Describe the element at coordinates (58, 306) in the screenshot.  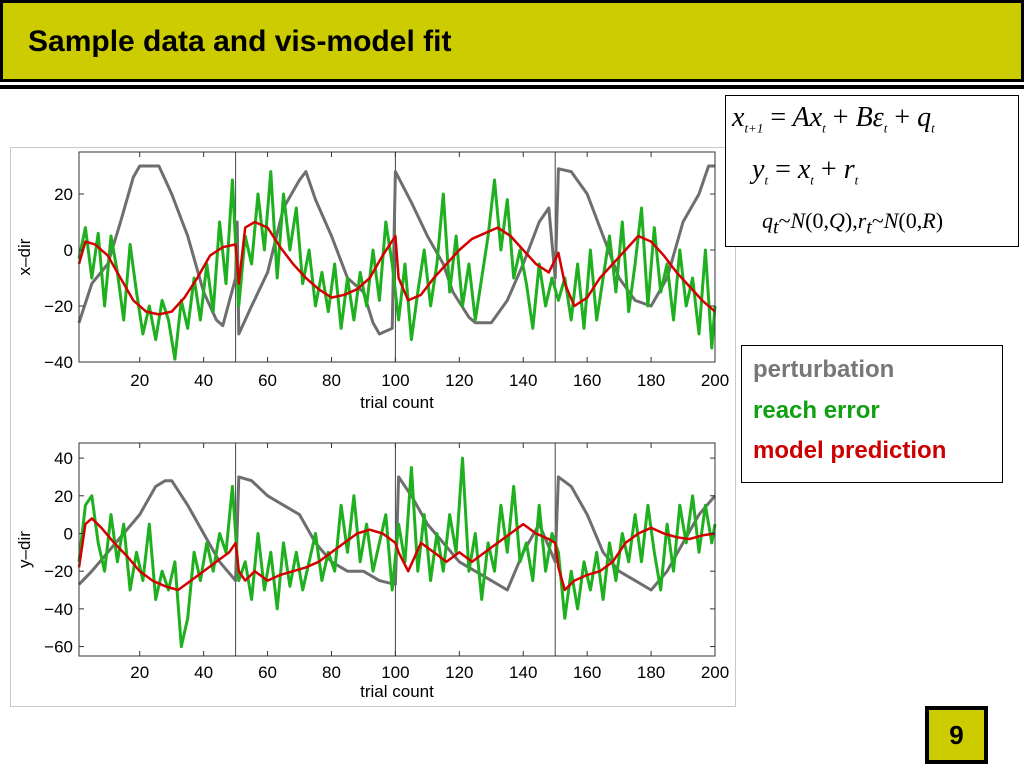
I see `panel1-y-tick-label: −20` at that location.